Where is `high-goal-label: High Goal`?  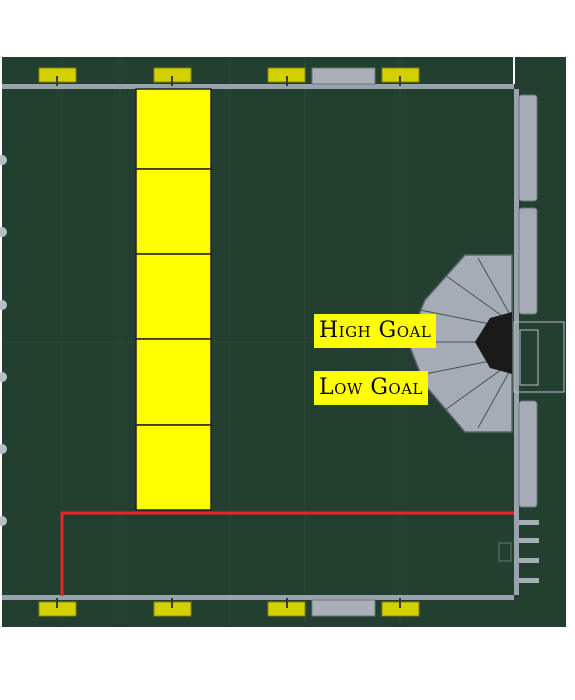 high-goal-label: High Goal is located at coordinates (375, 331).